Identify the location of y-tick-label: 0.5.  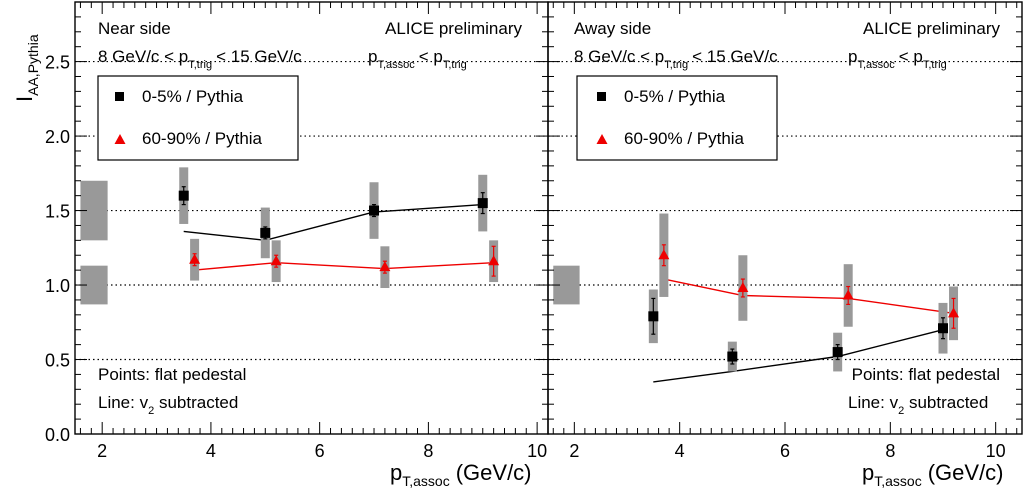
(57, 361).